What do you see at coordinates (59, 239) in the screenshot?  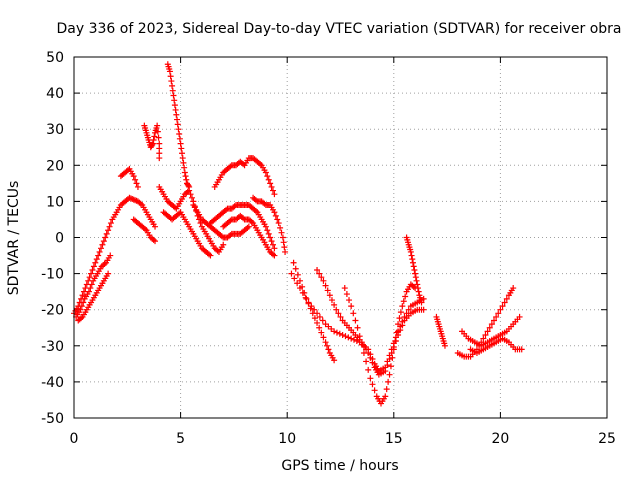 I see `y-tick-label: 0` at bounding box center [59, 239].